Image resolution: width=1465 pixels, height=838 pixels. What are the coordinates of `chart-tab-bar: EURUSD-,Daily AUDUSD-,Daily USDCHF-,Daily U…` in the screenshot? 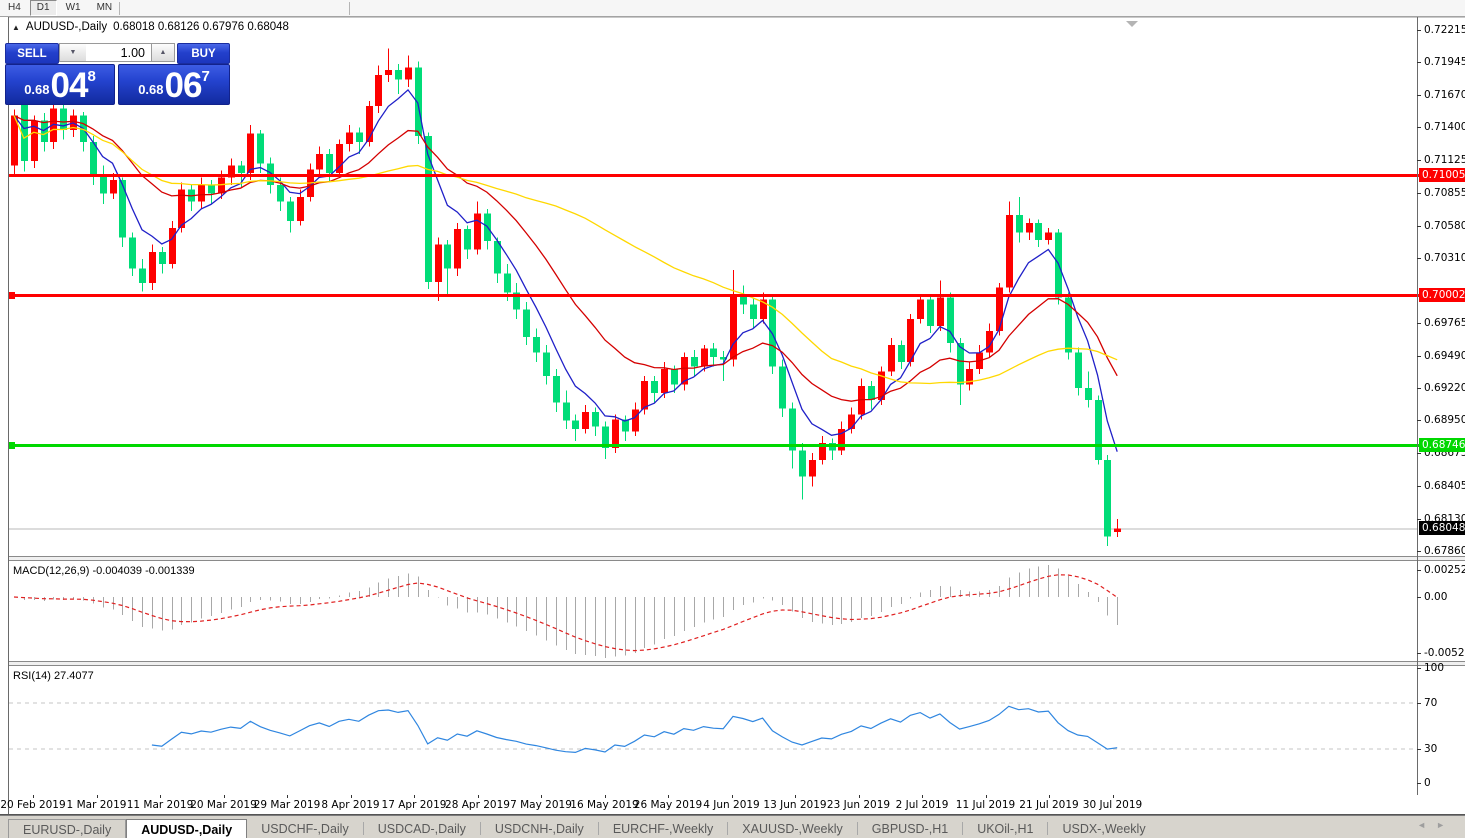 It's located at (732, 826).